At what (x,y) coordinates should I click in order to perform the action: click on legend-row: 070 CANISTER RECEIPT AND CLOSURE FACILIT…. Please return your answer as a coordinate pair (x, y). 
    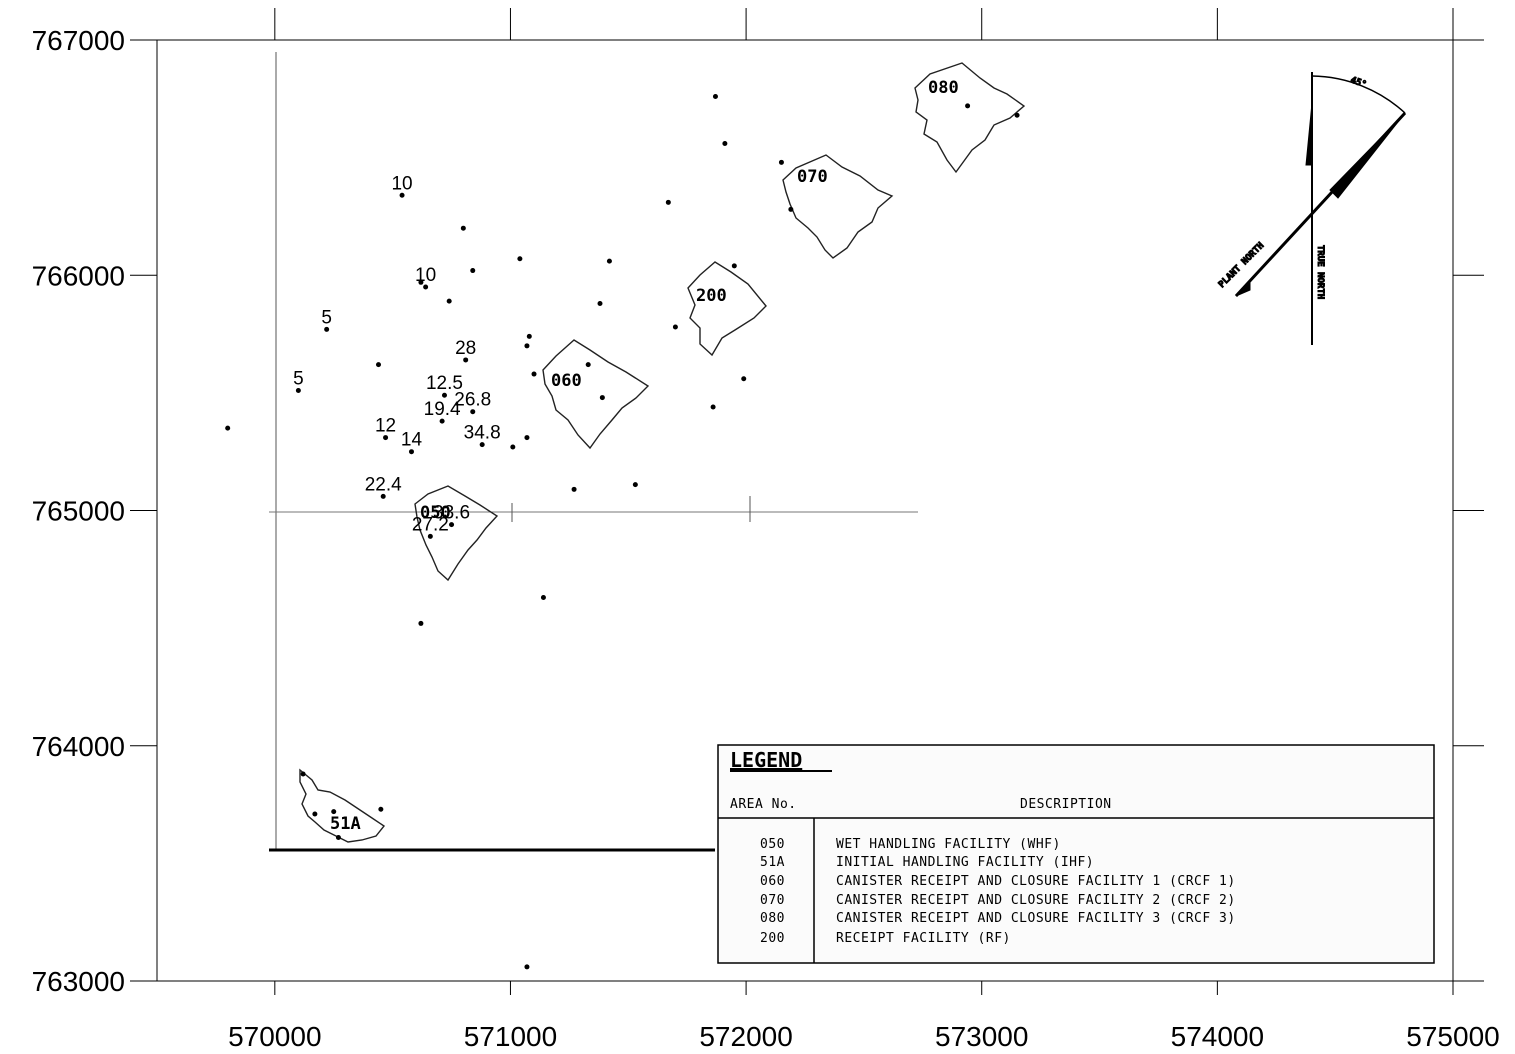
    Looking at the image, I should click on (998, 900).